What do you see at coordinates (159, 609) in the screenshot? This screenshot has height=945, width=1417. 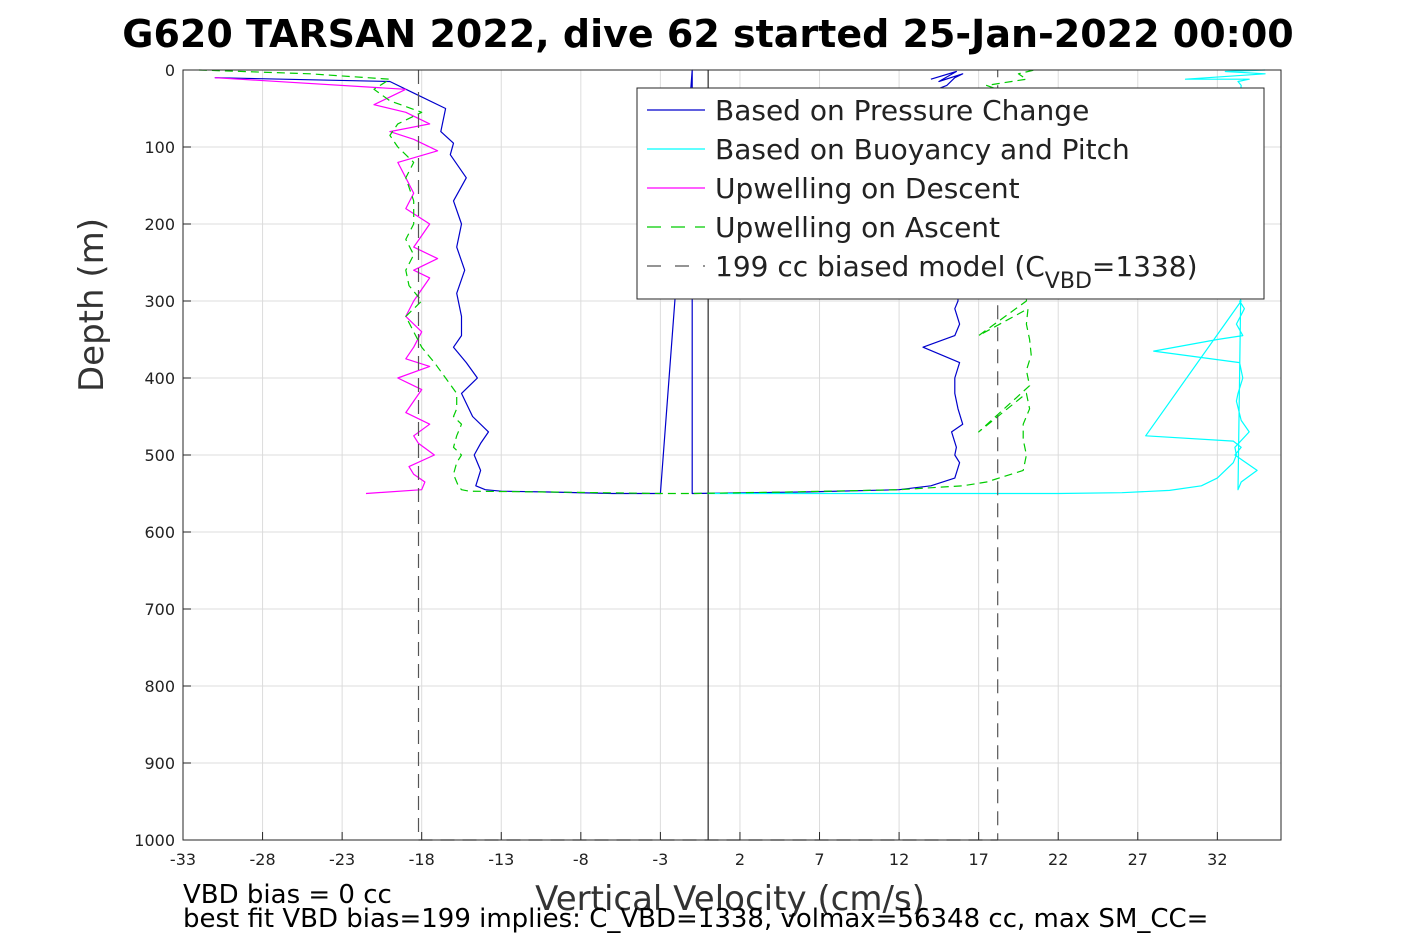 I see `y-tick-label: 700` at bounding box center [159, 609].